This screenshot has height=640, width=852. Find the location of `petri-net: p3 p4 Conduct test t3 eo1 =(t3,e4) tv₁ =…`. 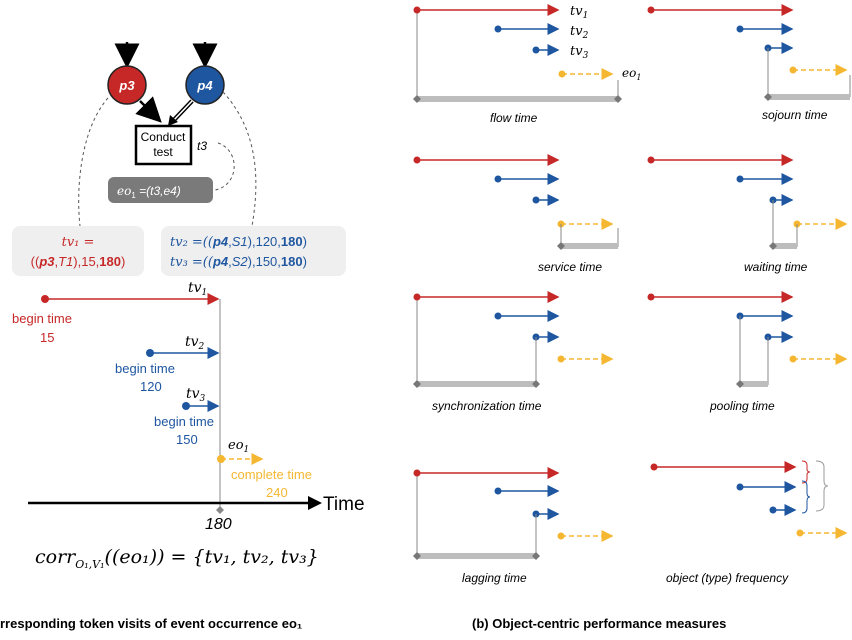

petri-net: p3 p4 Conduct test t3 eo1 =(t3,e4) tv₁ =… is located at coordinates (179, 159).